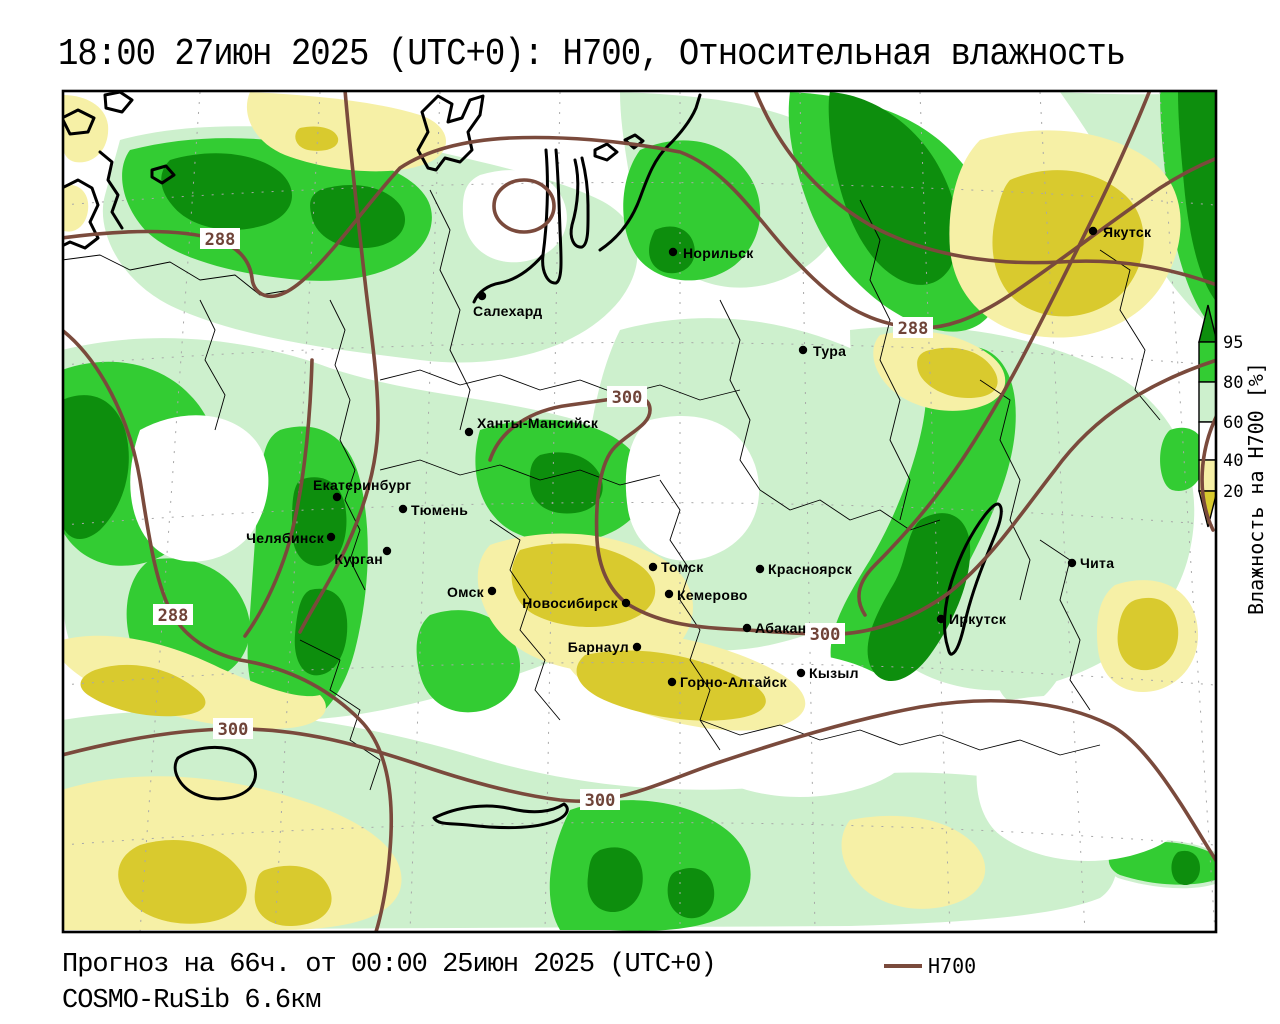  I want to click on h700-line-sample, so click(903, 966).